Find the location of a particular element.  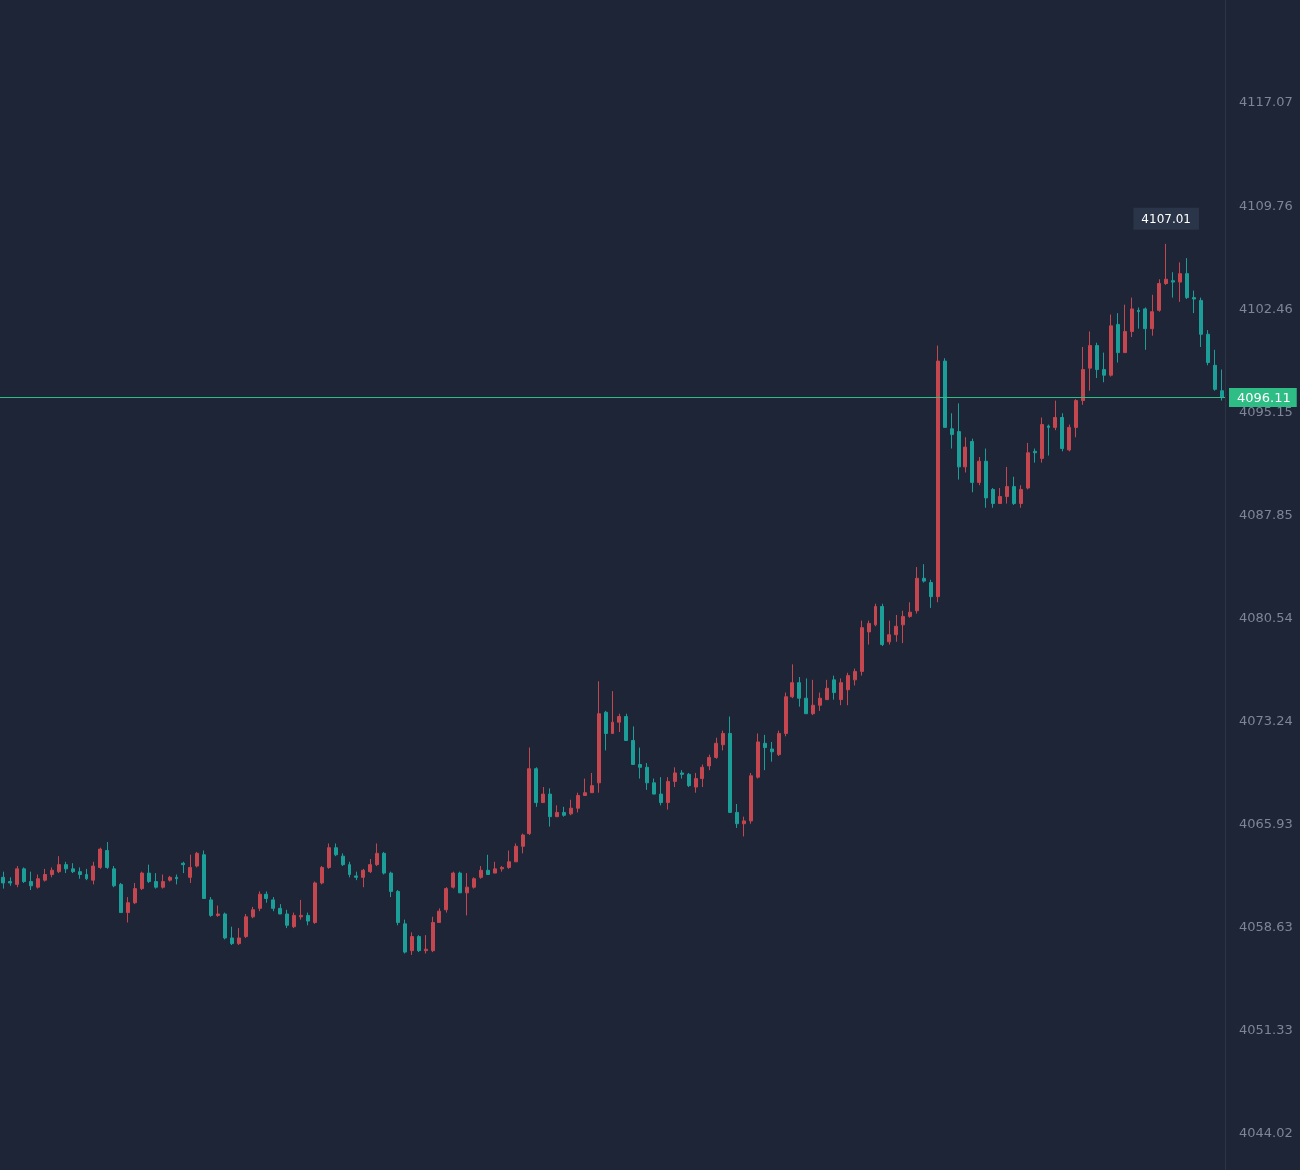

y-tick-label: 4080.54 is located at coordinates (1266, 617).